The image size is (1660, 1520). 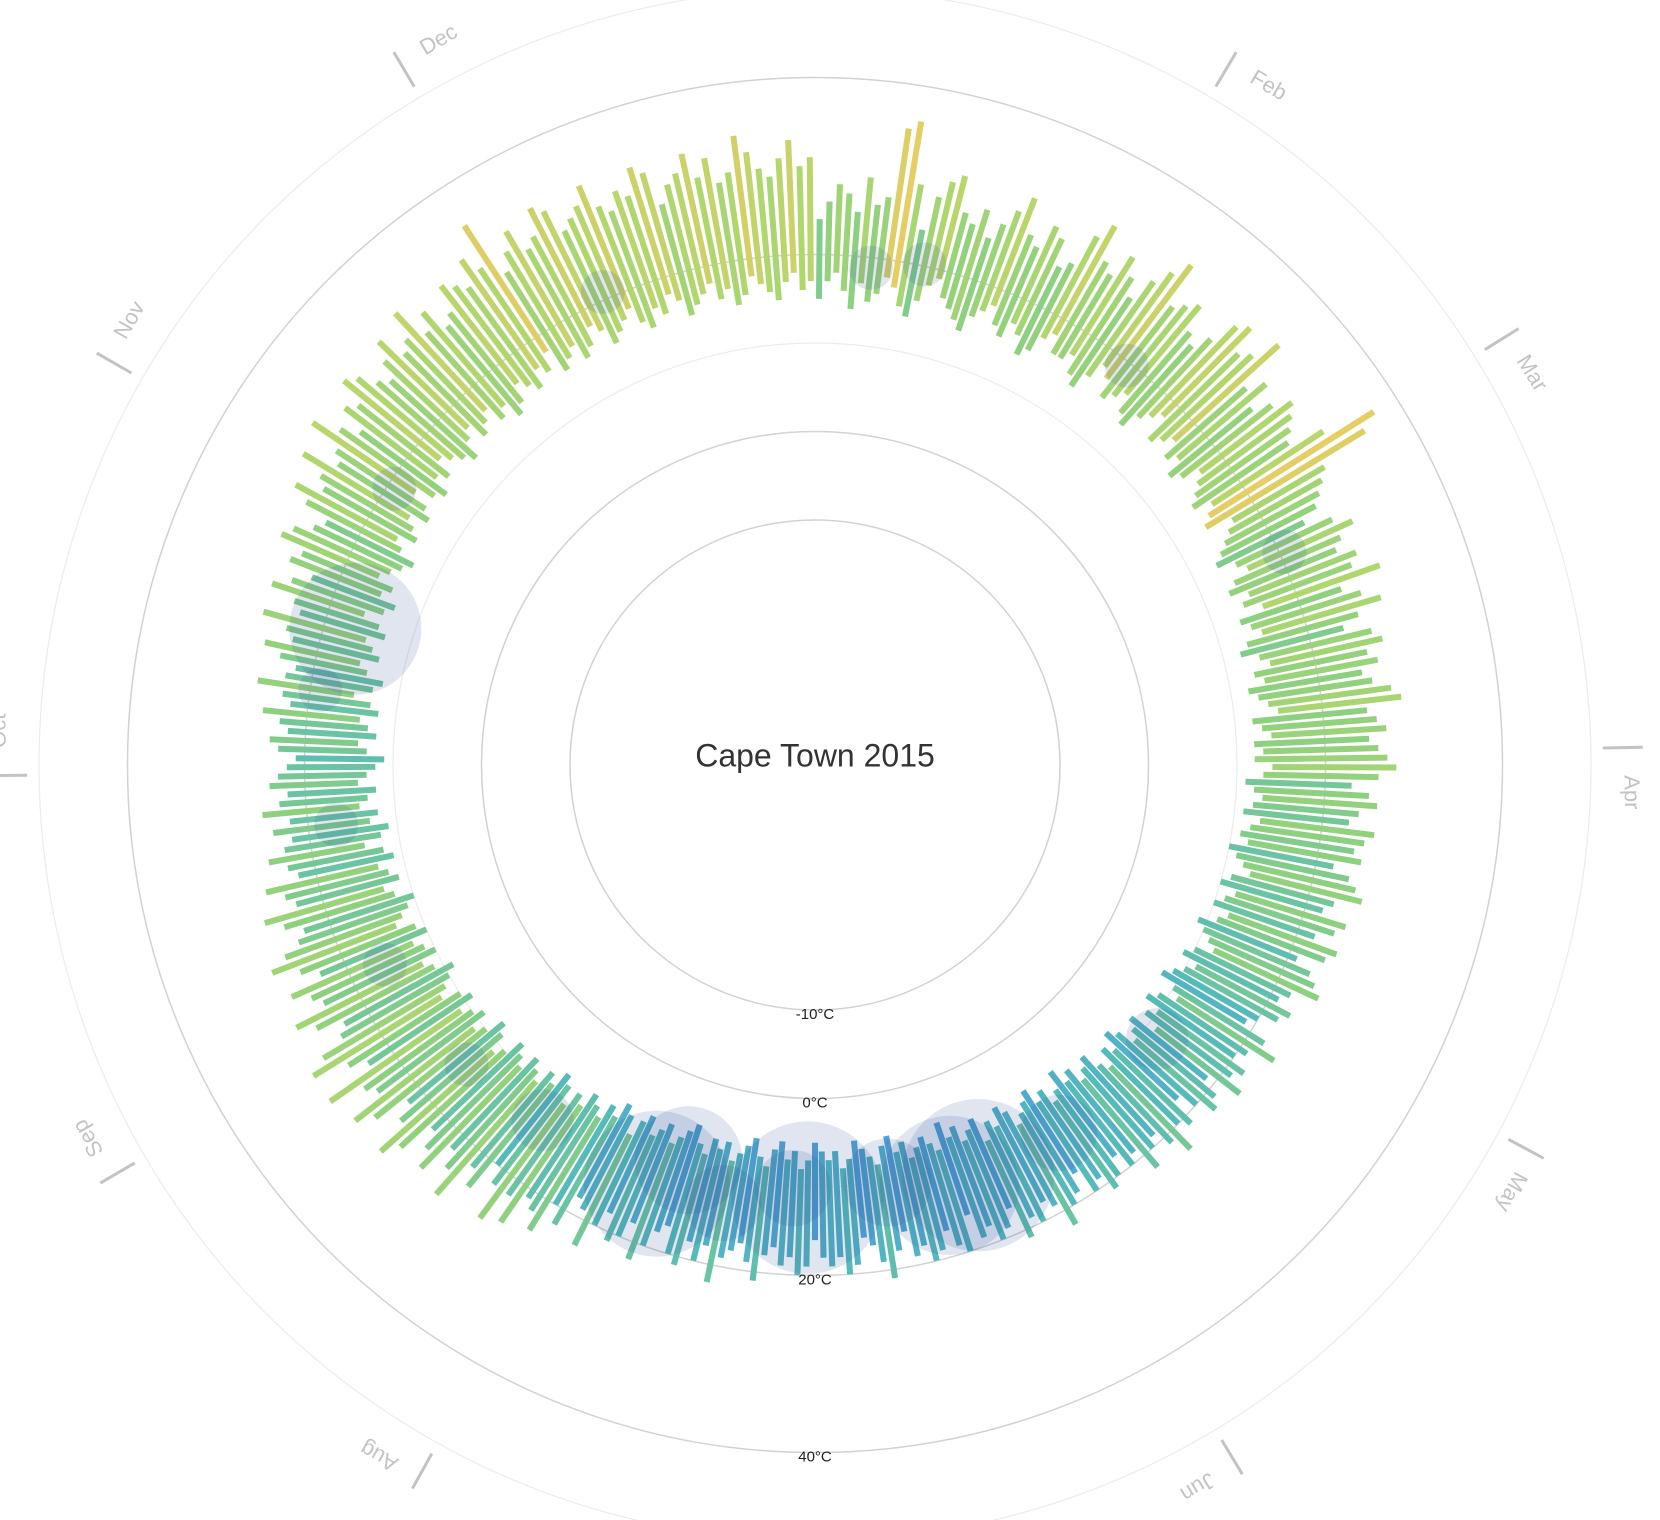 What do you see at coordinates (1512, 1192) in the screenshot?
I see `month-label: May` at bounding box center [1512, 1192].